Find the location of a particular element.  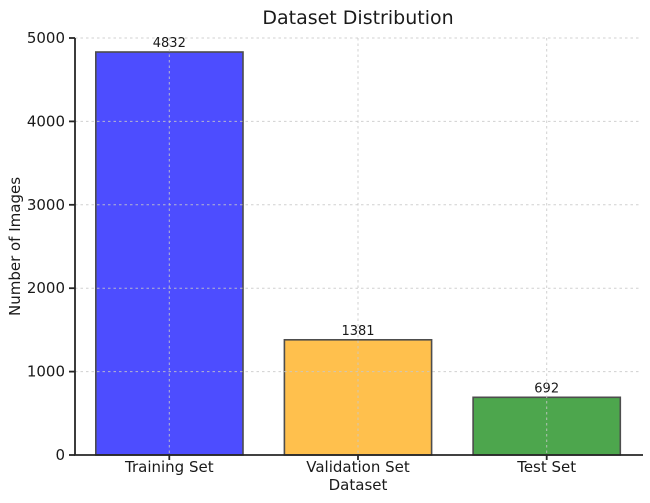

bar-value-label: 692 is located at coordinates (546, 388).